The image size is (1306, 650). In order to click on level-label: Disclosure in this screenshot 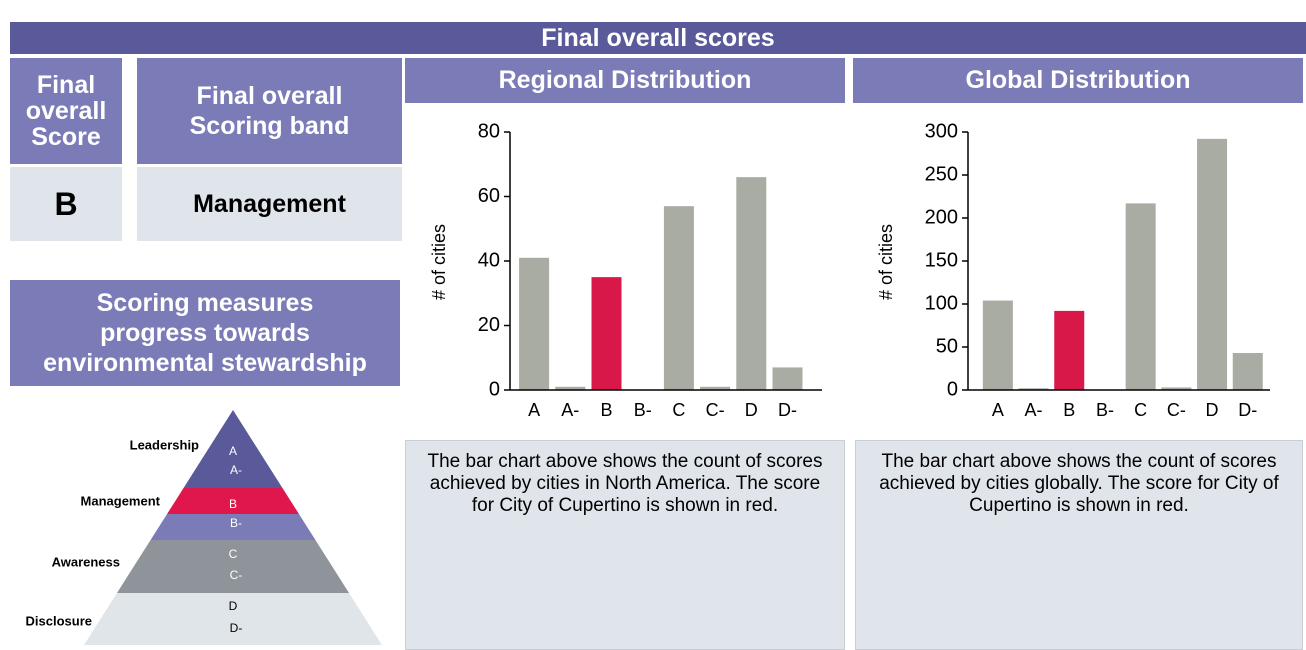, I will do `click(59, 620)`.